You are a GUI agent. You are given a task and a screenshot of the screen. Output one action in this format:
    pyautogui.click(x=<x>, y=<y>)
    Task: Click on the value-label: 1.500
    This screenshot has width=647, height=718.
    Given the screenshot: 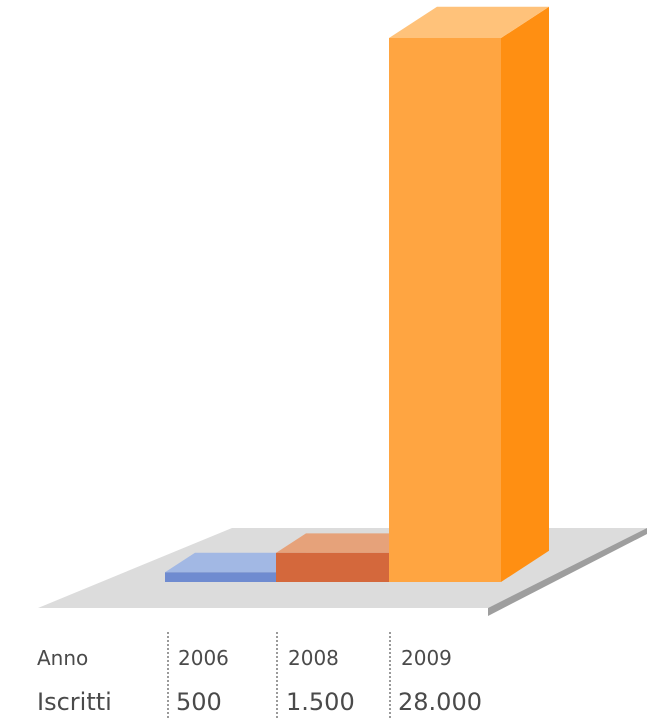 What is the action you would take?
    pyautogui.click(x=320, y=702)
    